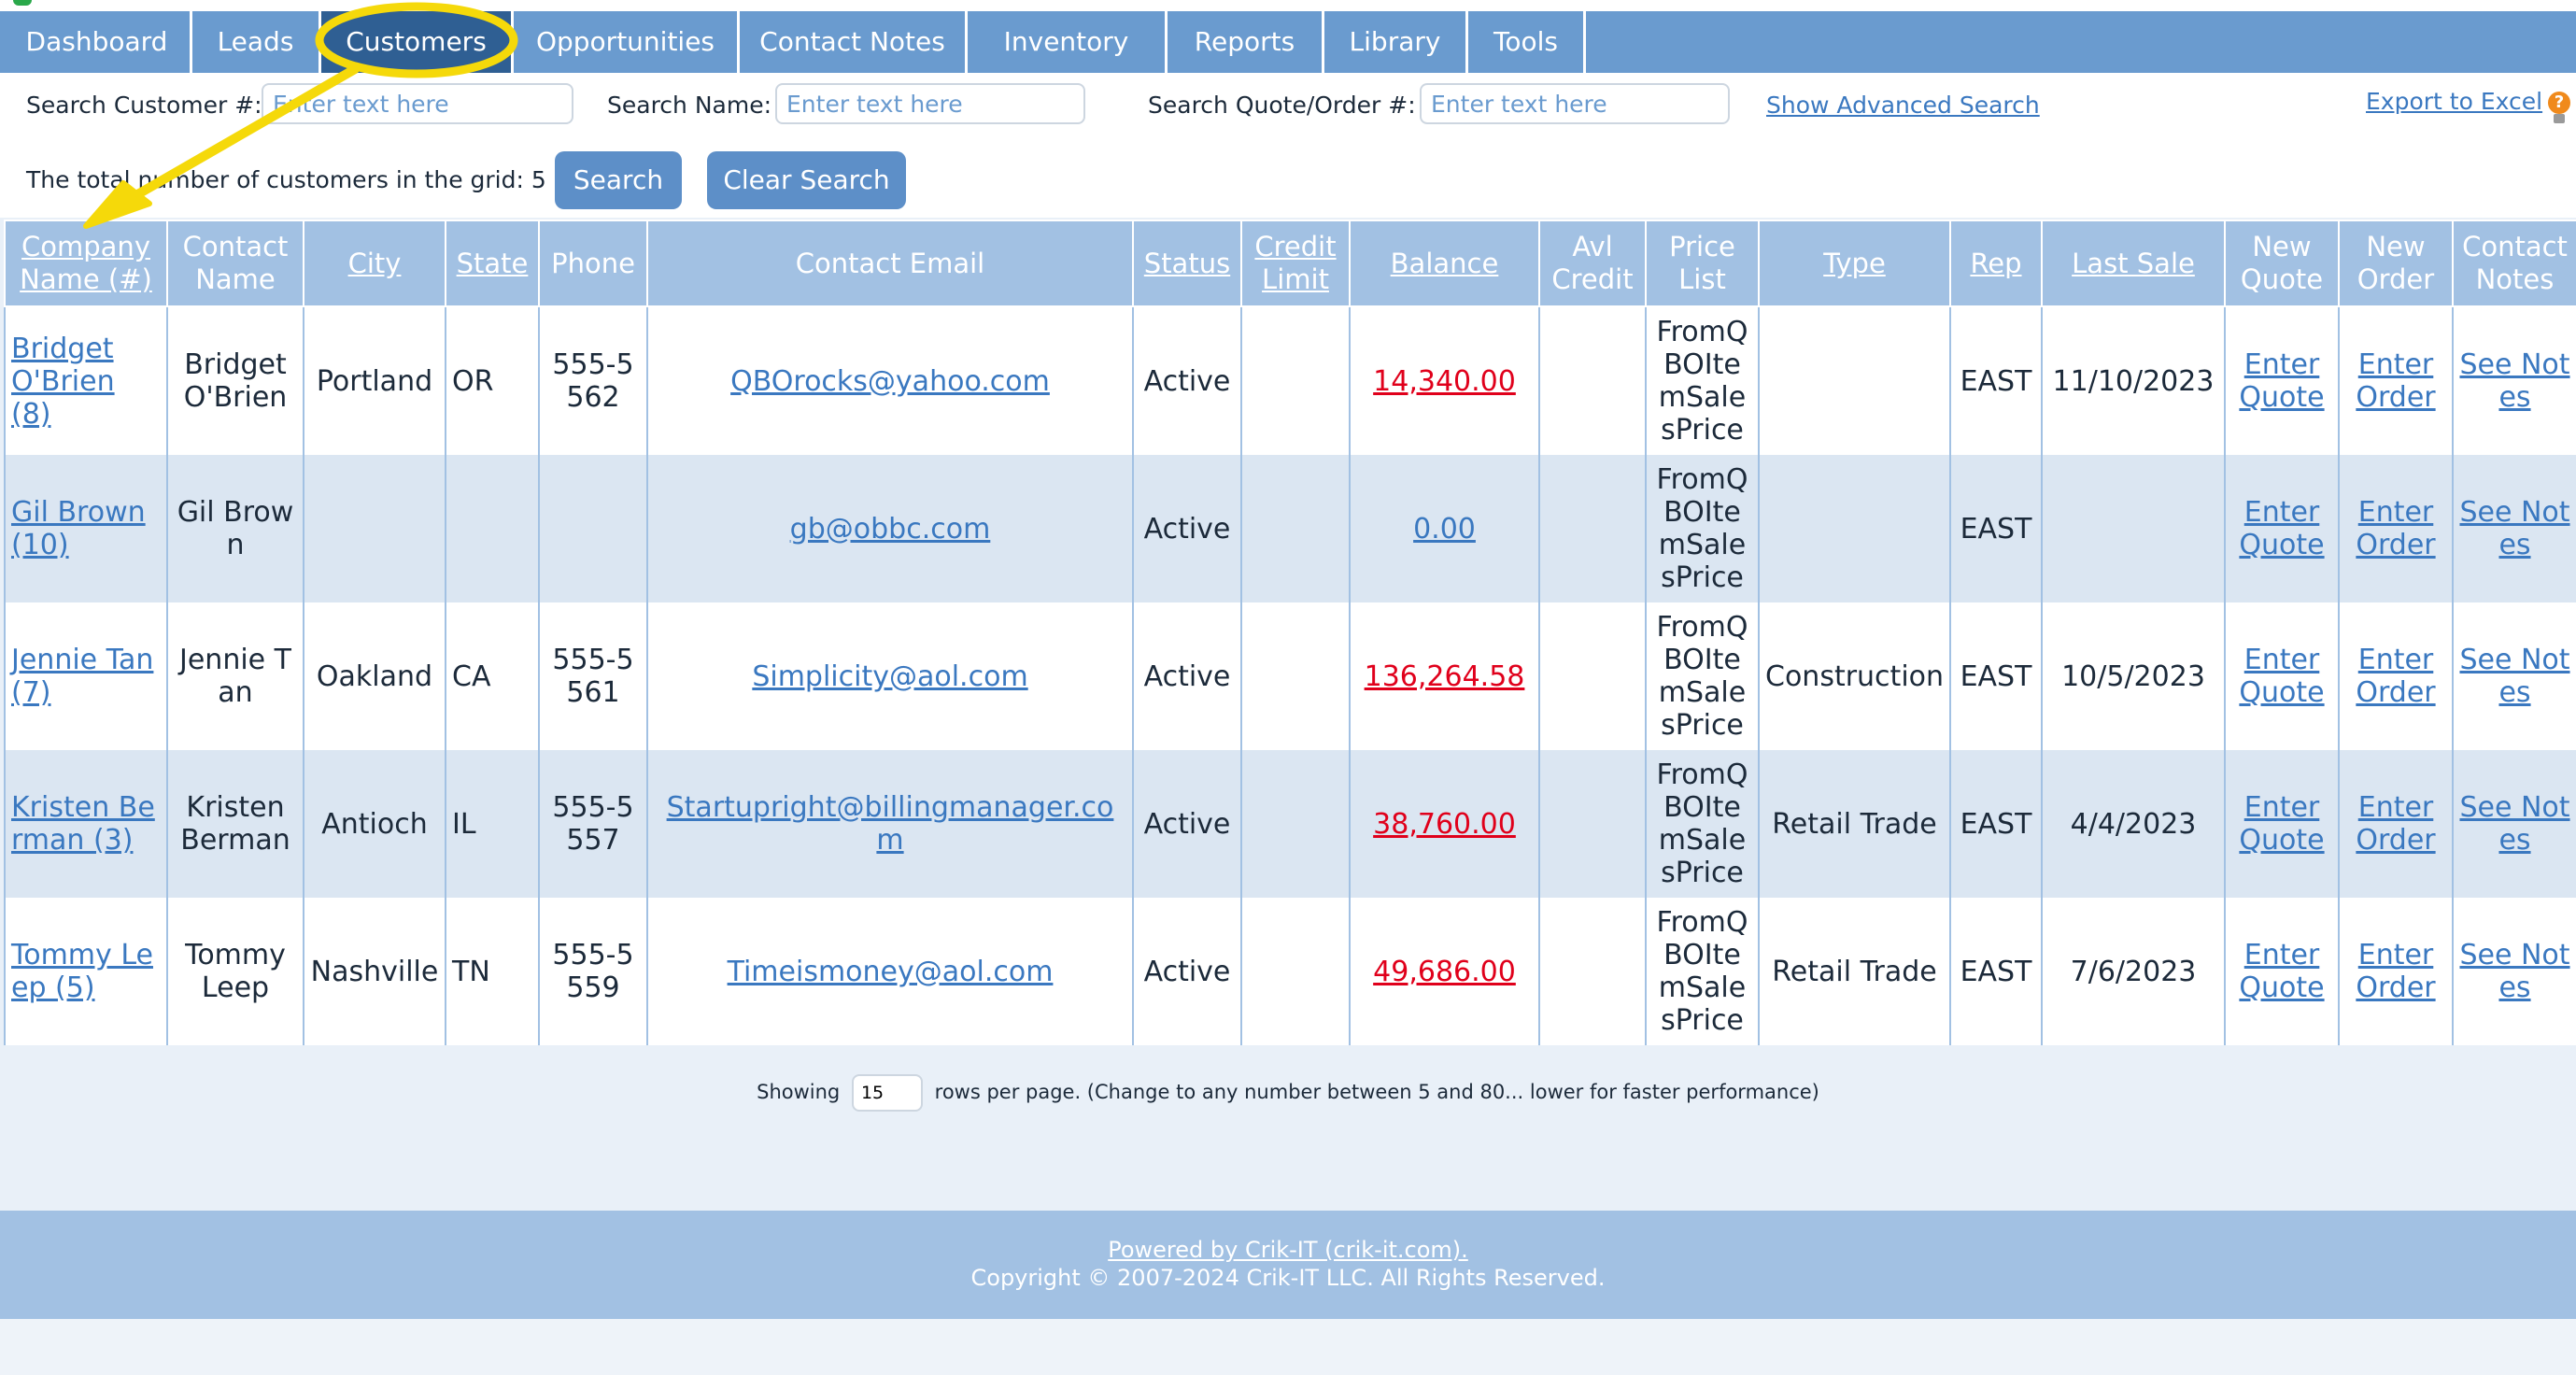 The image size is (2576, 1375). Describe the element at coordinates (1187, 263) in the screenshot. I see `col-status: Status` at that location.